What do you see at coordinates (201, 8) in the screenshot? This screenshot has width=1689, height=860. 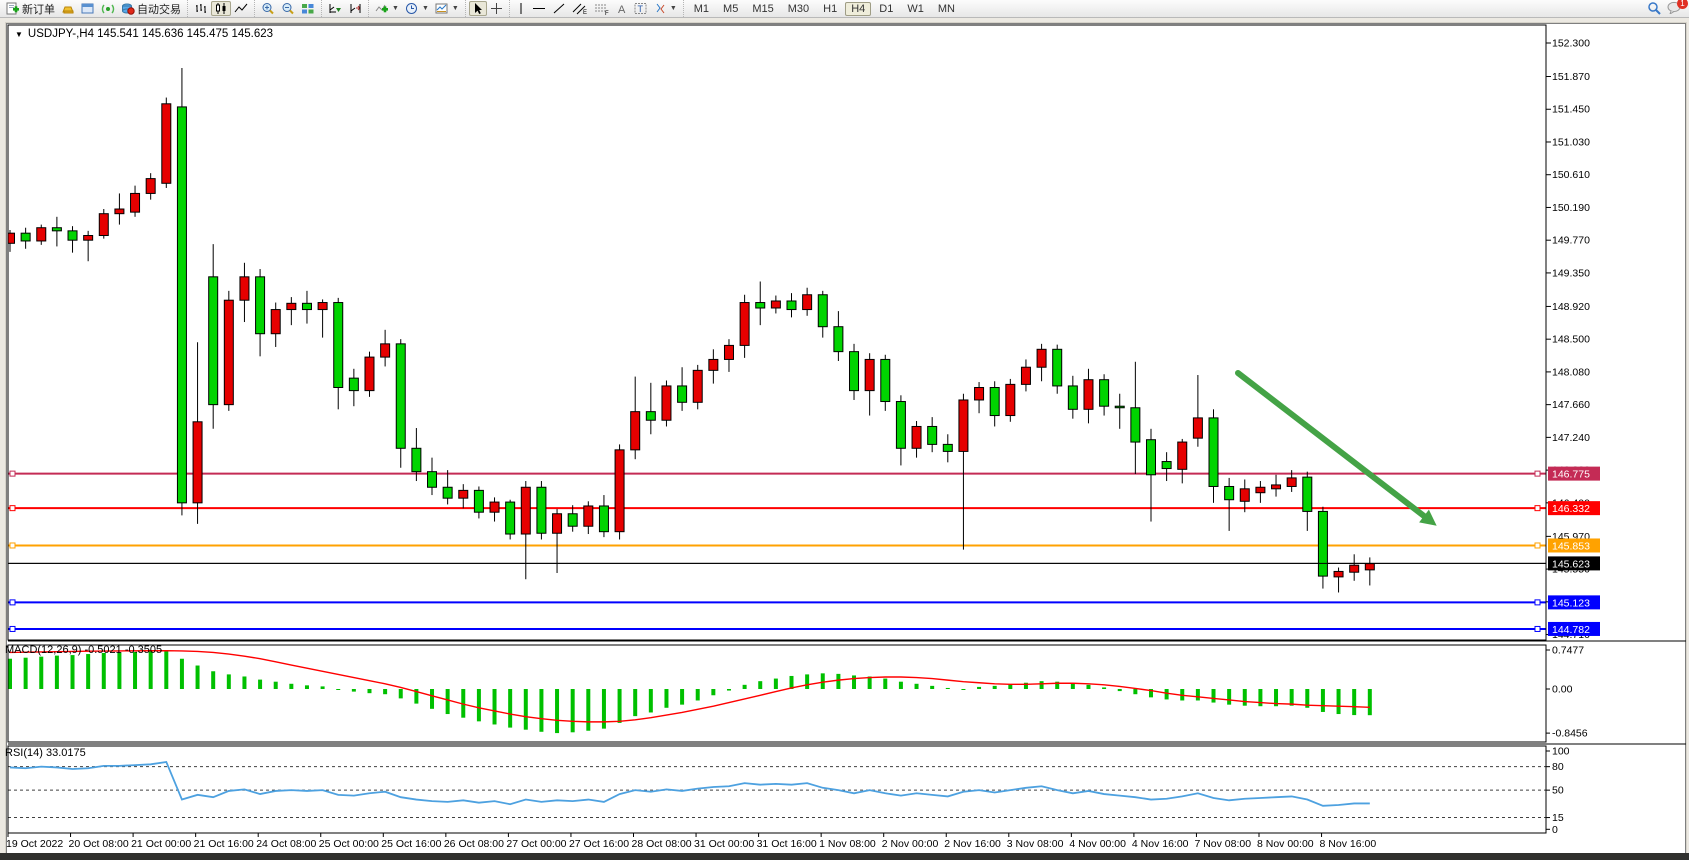 I see `bar-chart-button` at bounding box center [201, 8].